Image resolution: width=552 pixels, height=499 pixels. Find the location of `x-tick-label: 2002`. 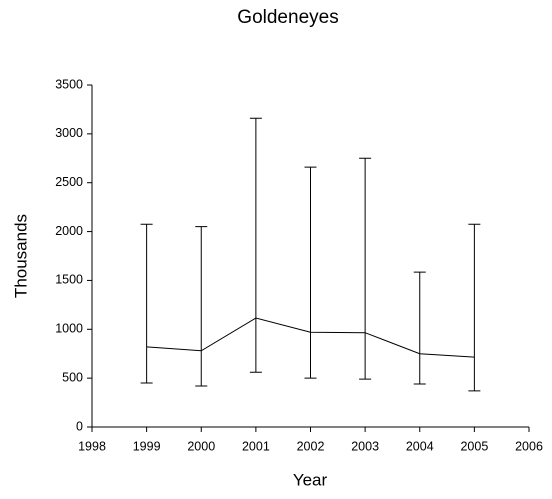

x-tick-label: 2002 is located at coordinates (311, 446).